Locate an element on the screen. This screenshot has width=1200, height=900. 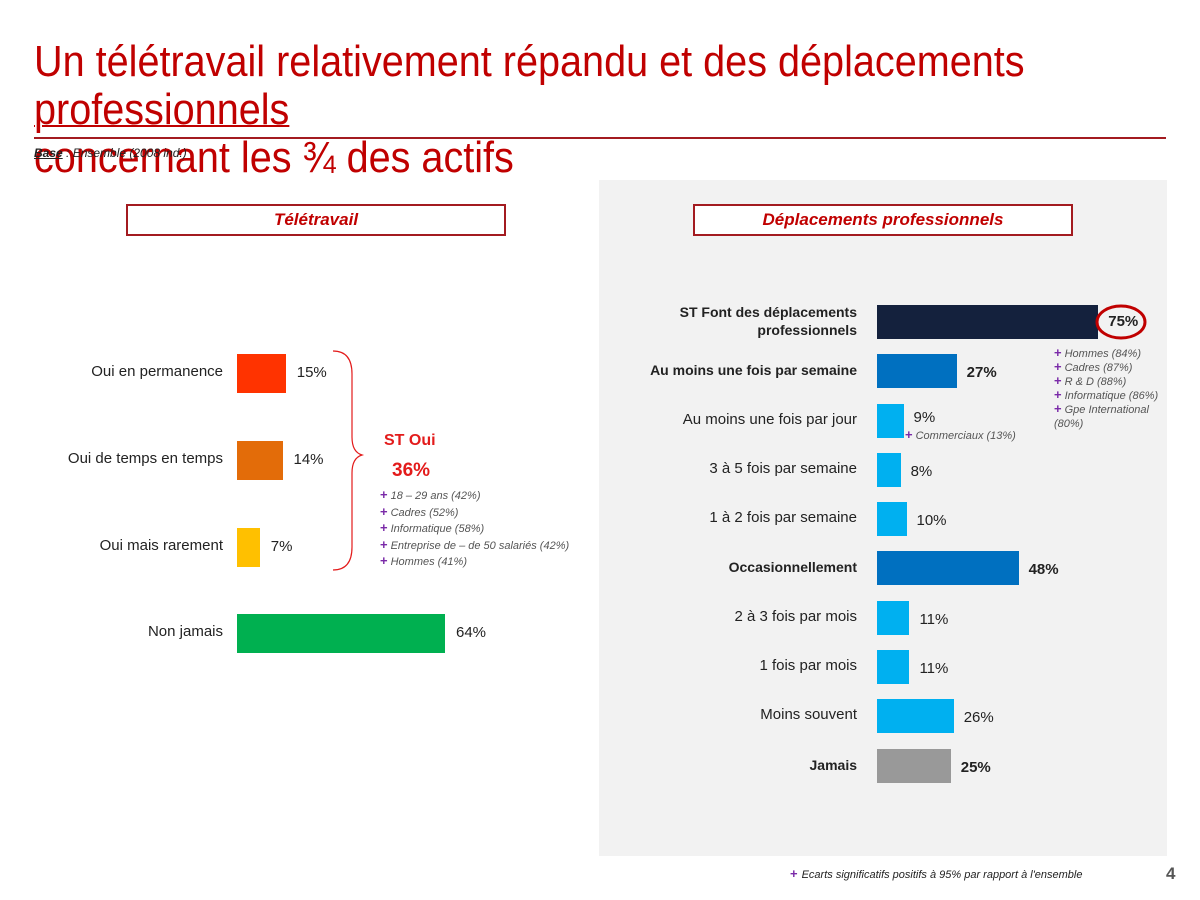
bar-label-1: Au moins une fois par semaine is located at coordinates (753, 370).